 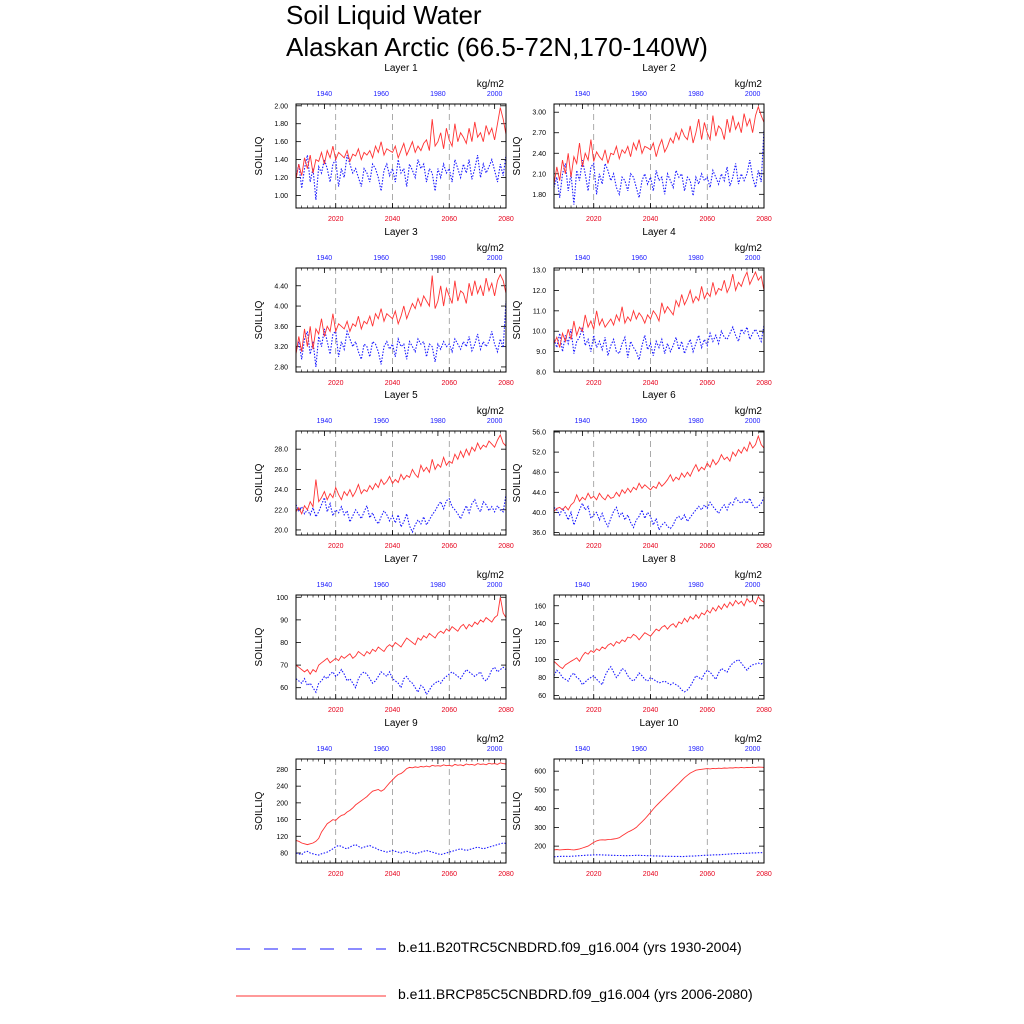 What do you see at coordinates (281, 178) in the screenshot?
I see `y-tick-label: 1.20` at bounding box center [281, 178].